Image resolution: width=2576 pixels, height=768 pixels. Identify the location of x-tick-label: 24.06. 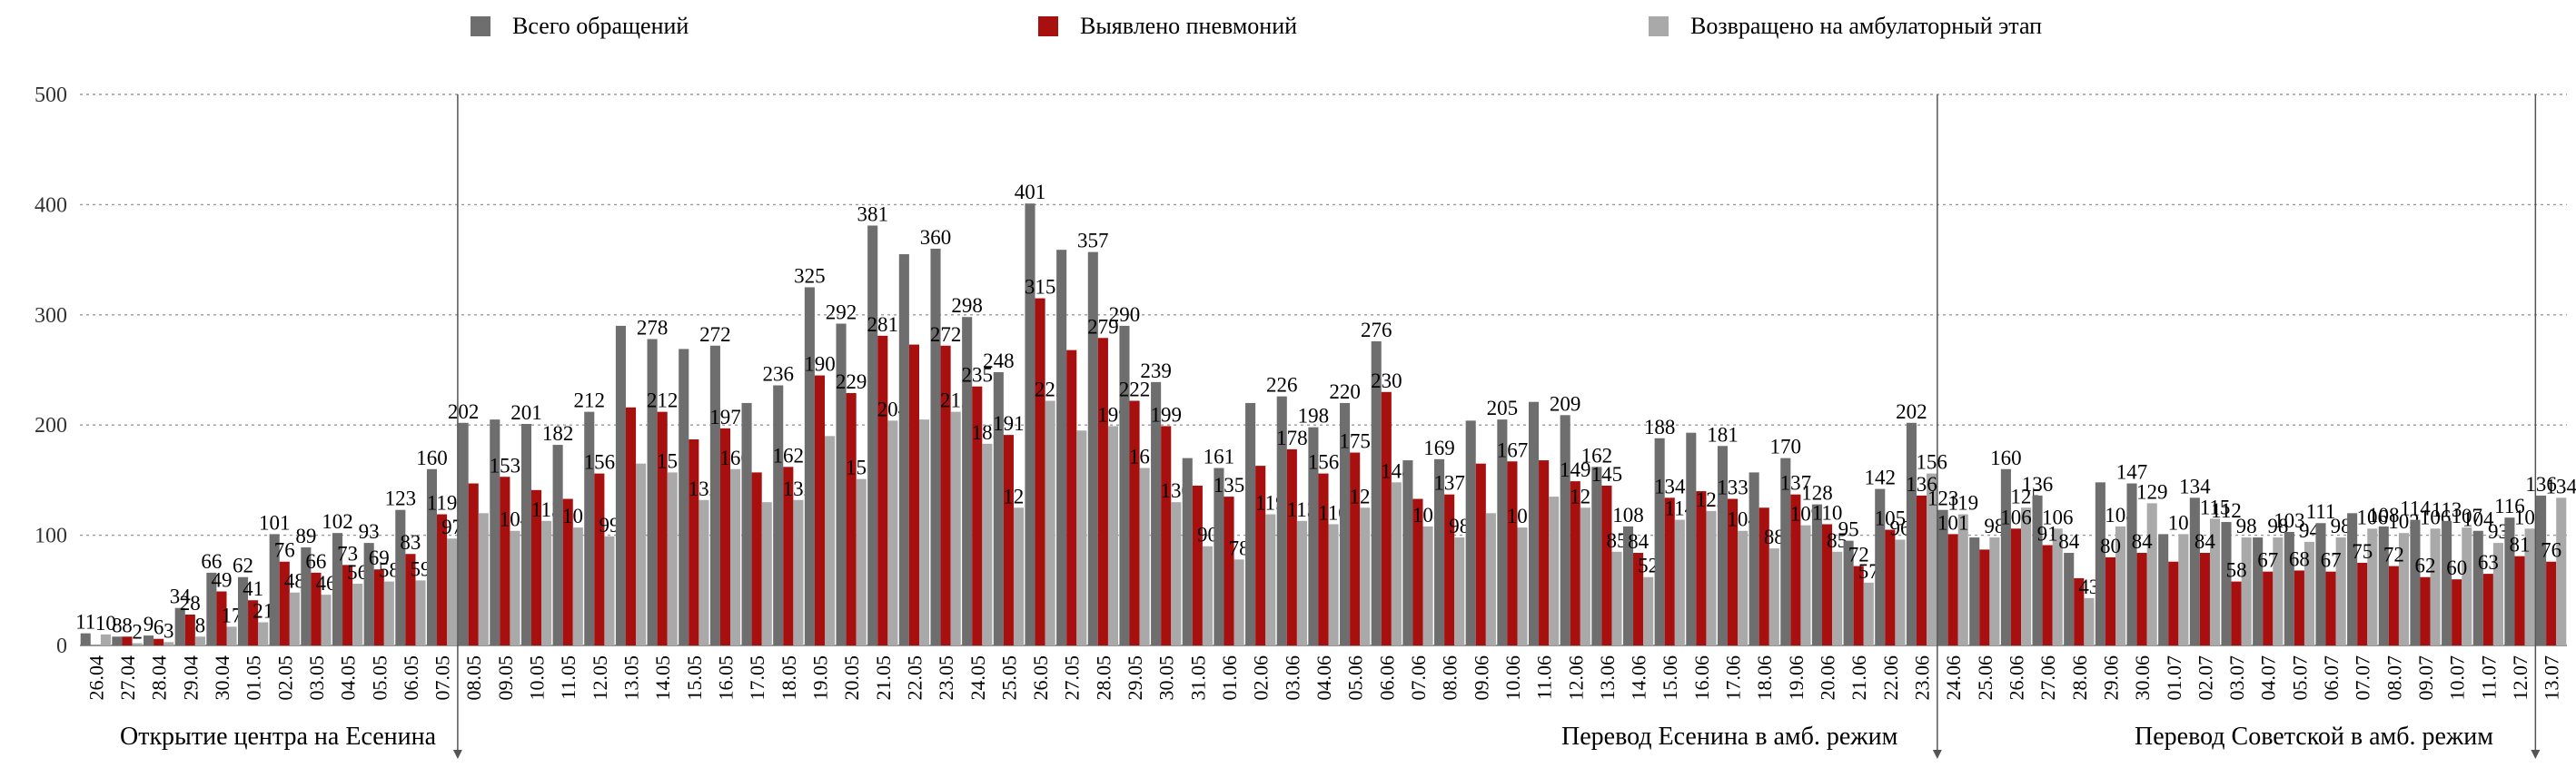
(1953, 678).